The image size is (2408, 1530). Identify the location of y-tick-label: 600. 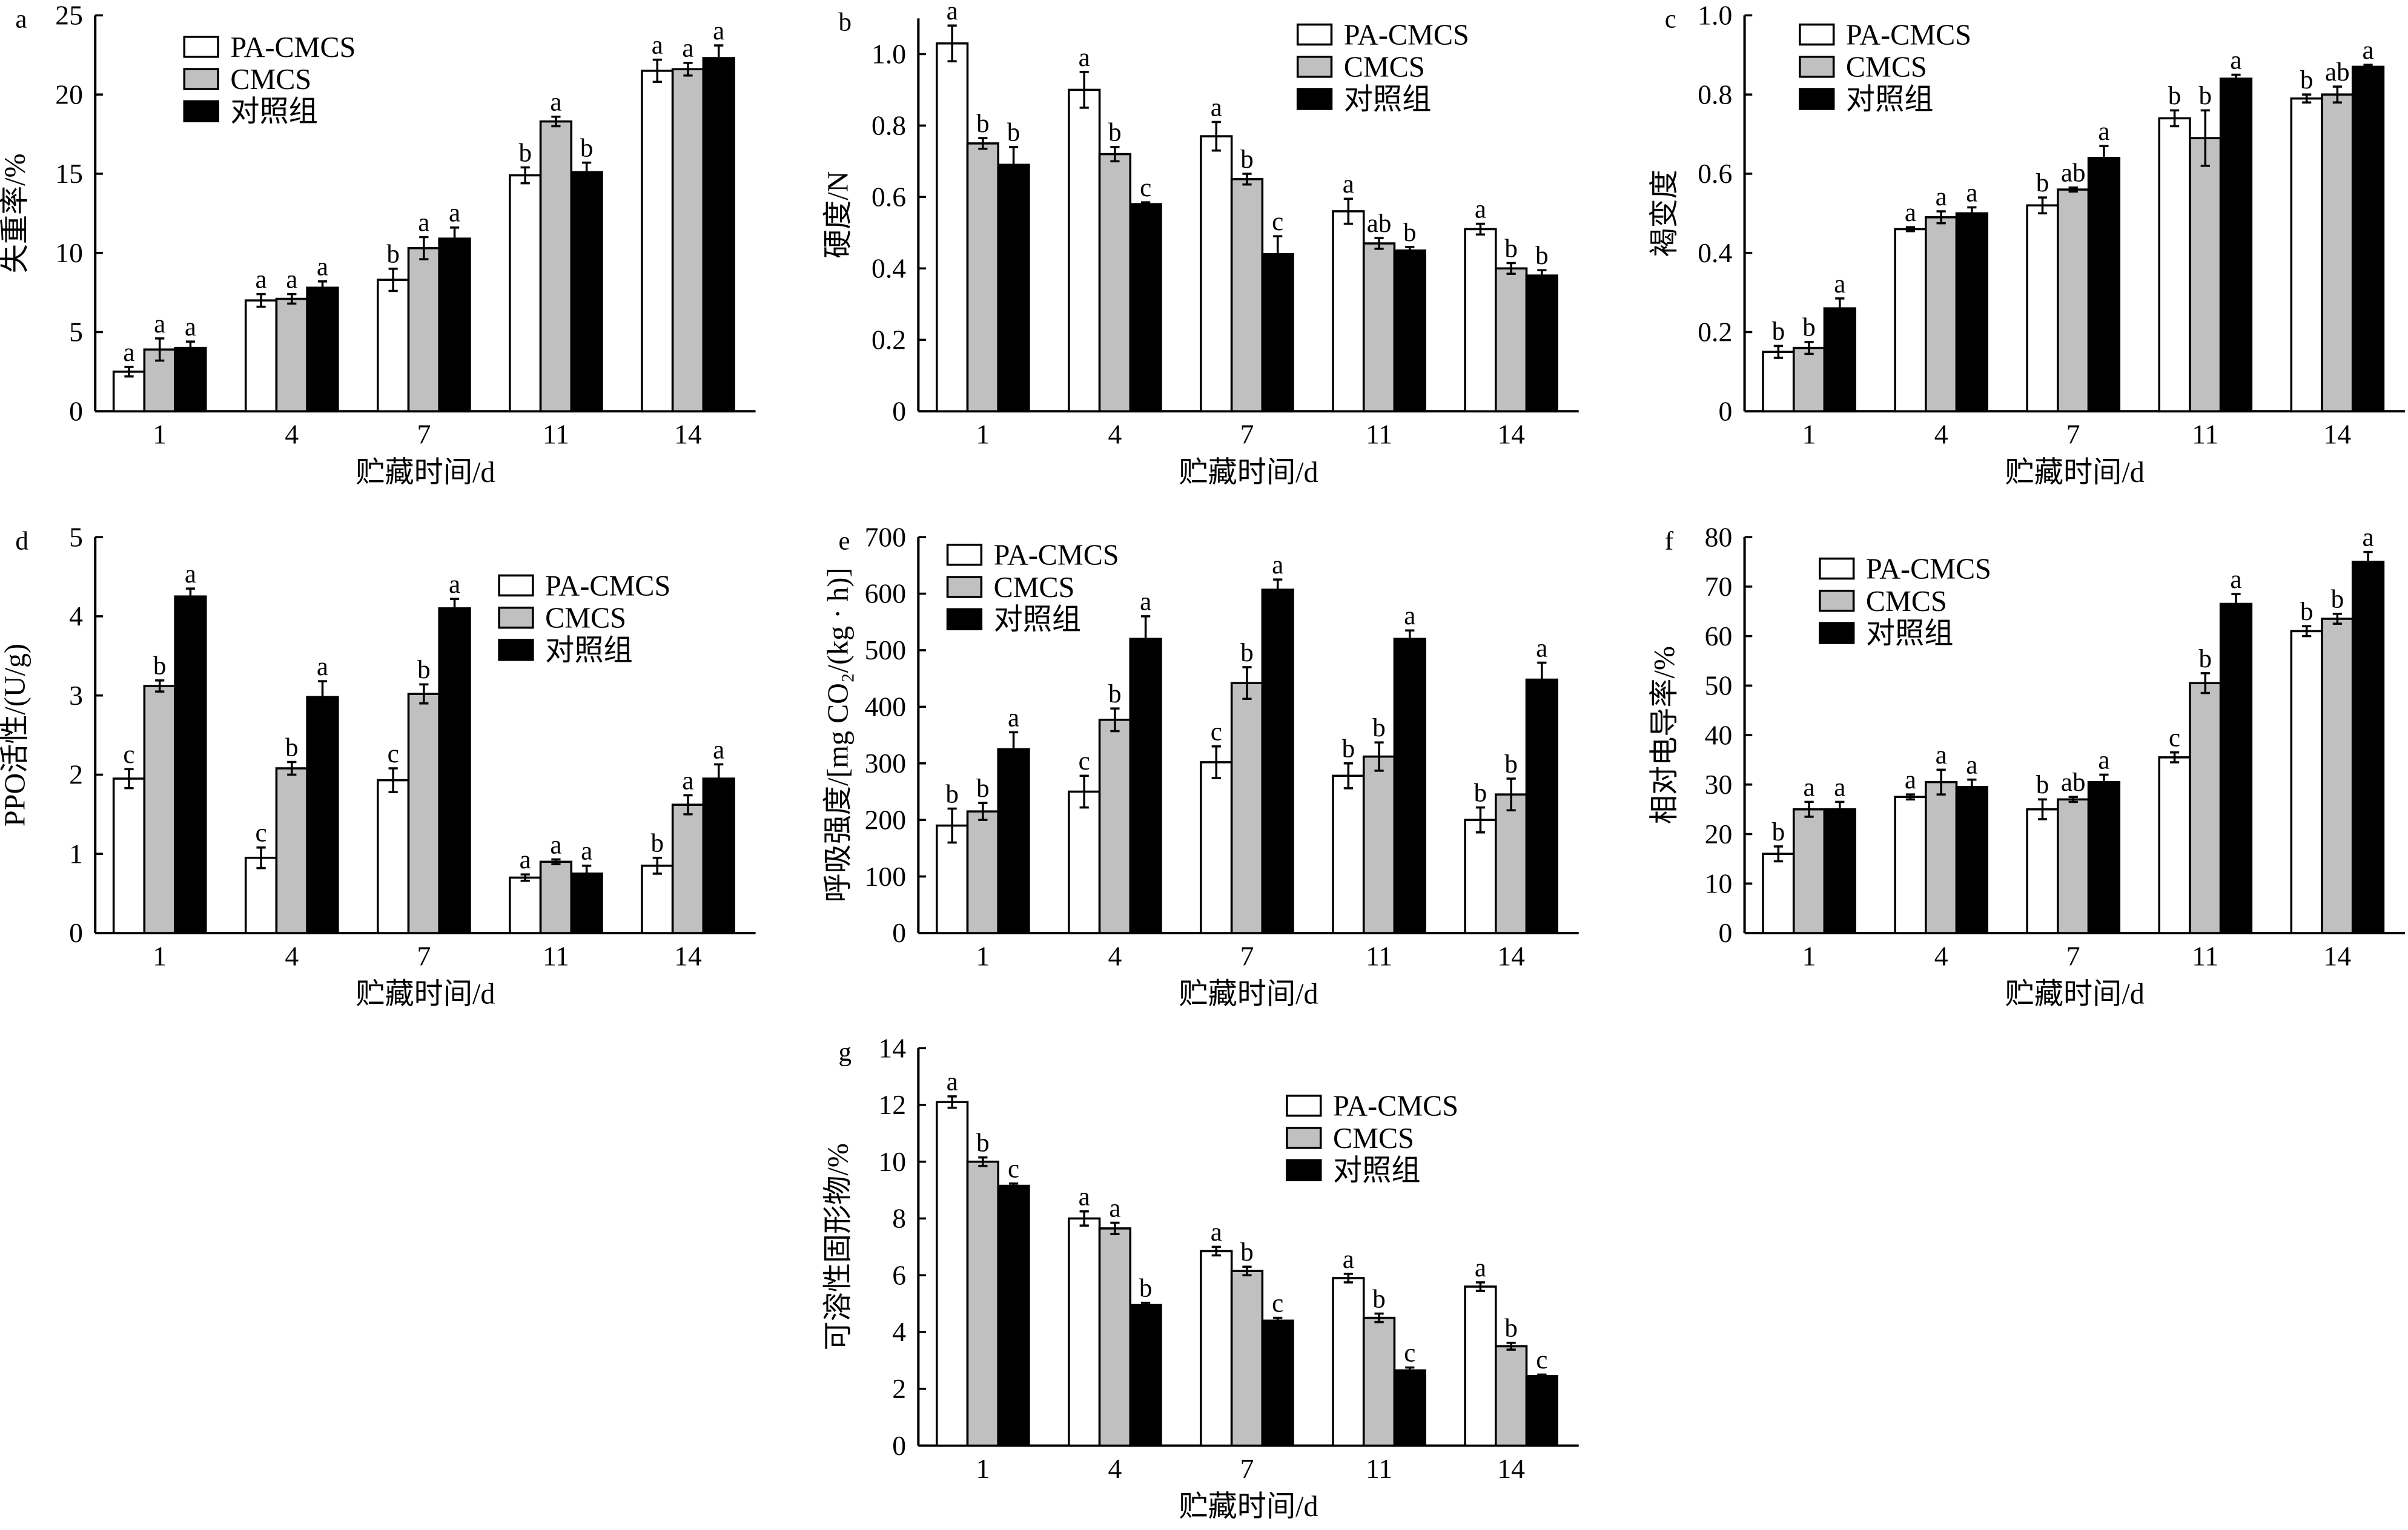
(885, 593).